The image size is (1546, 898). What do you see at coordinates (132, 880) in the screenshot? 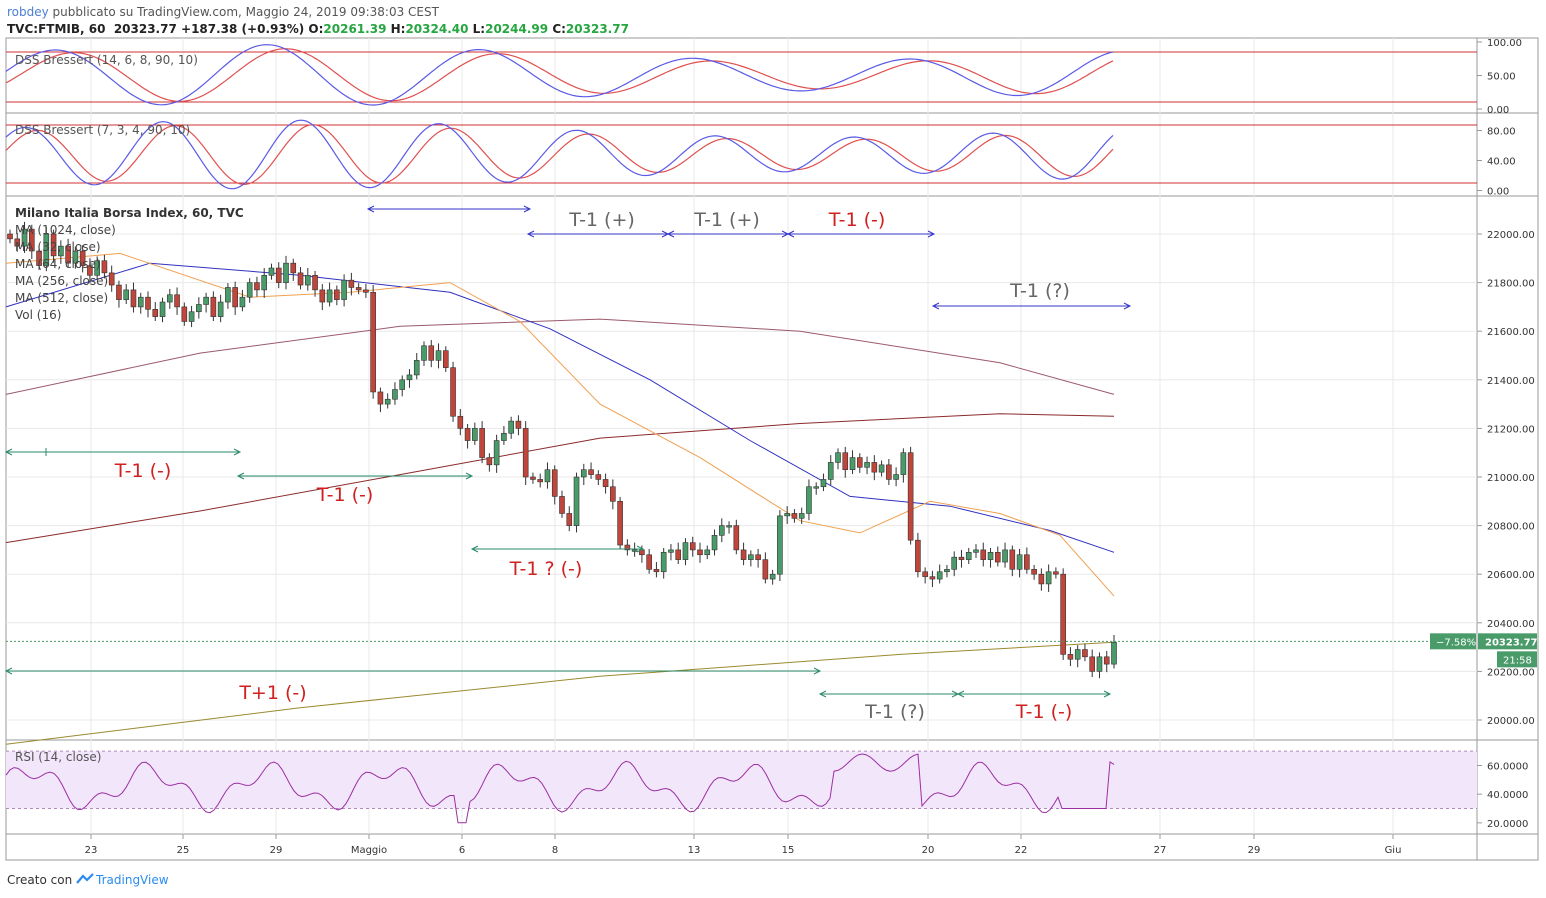
I see `tradingview-brand: TradingView` at bounding box center [132, 880].